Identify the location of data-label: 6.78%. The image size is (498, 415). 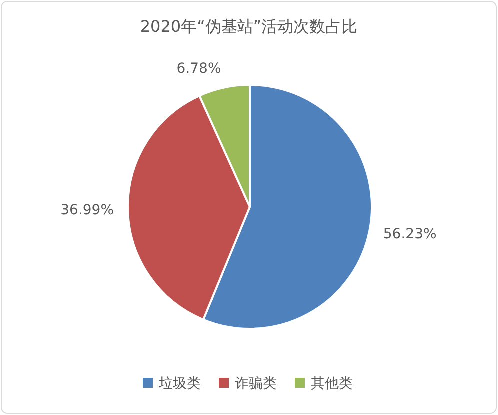
(199, 69).